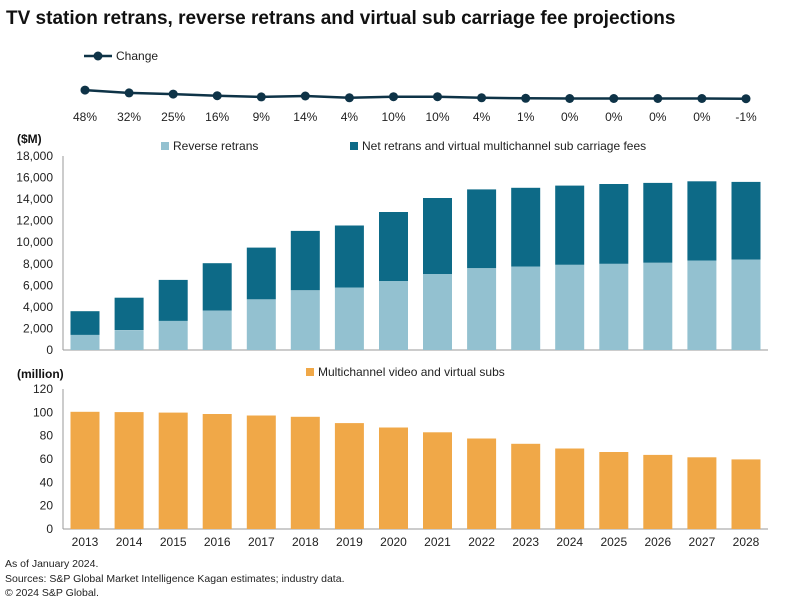  What do you see at coordinates (349, 318) in the screenshot?
I see `bar-reverse-retrans-2019` at bounding box center [349, 318].